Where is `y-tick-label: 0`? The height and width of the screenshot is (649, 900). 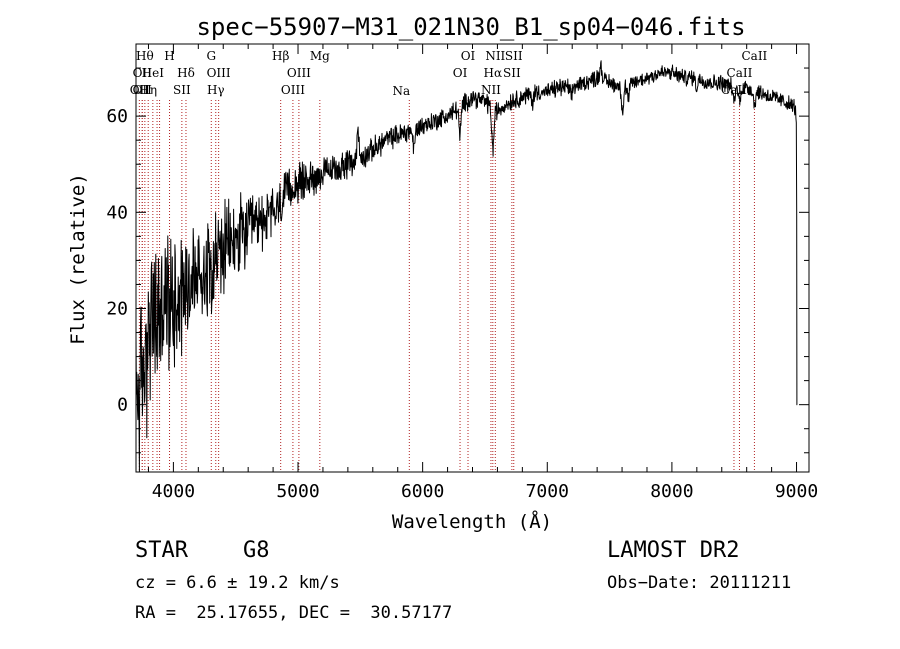 y-tick-label: 0 is located at coordinates (122, 405).